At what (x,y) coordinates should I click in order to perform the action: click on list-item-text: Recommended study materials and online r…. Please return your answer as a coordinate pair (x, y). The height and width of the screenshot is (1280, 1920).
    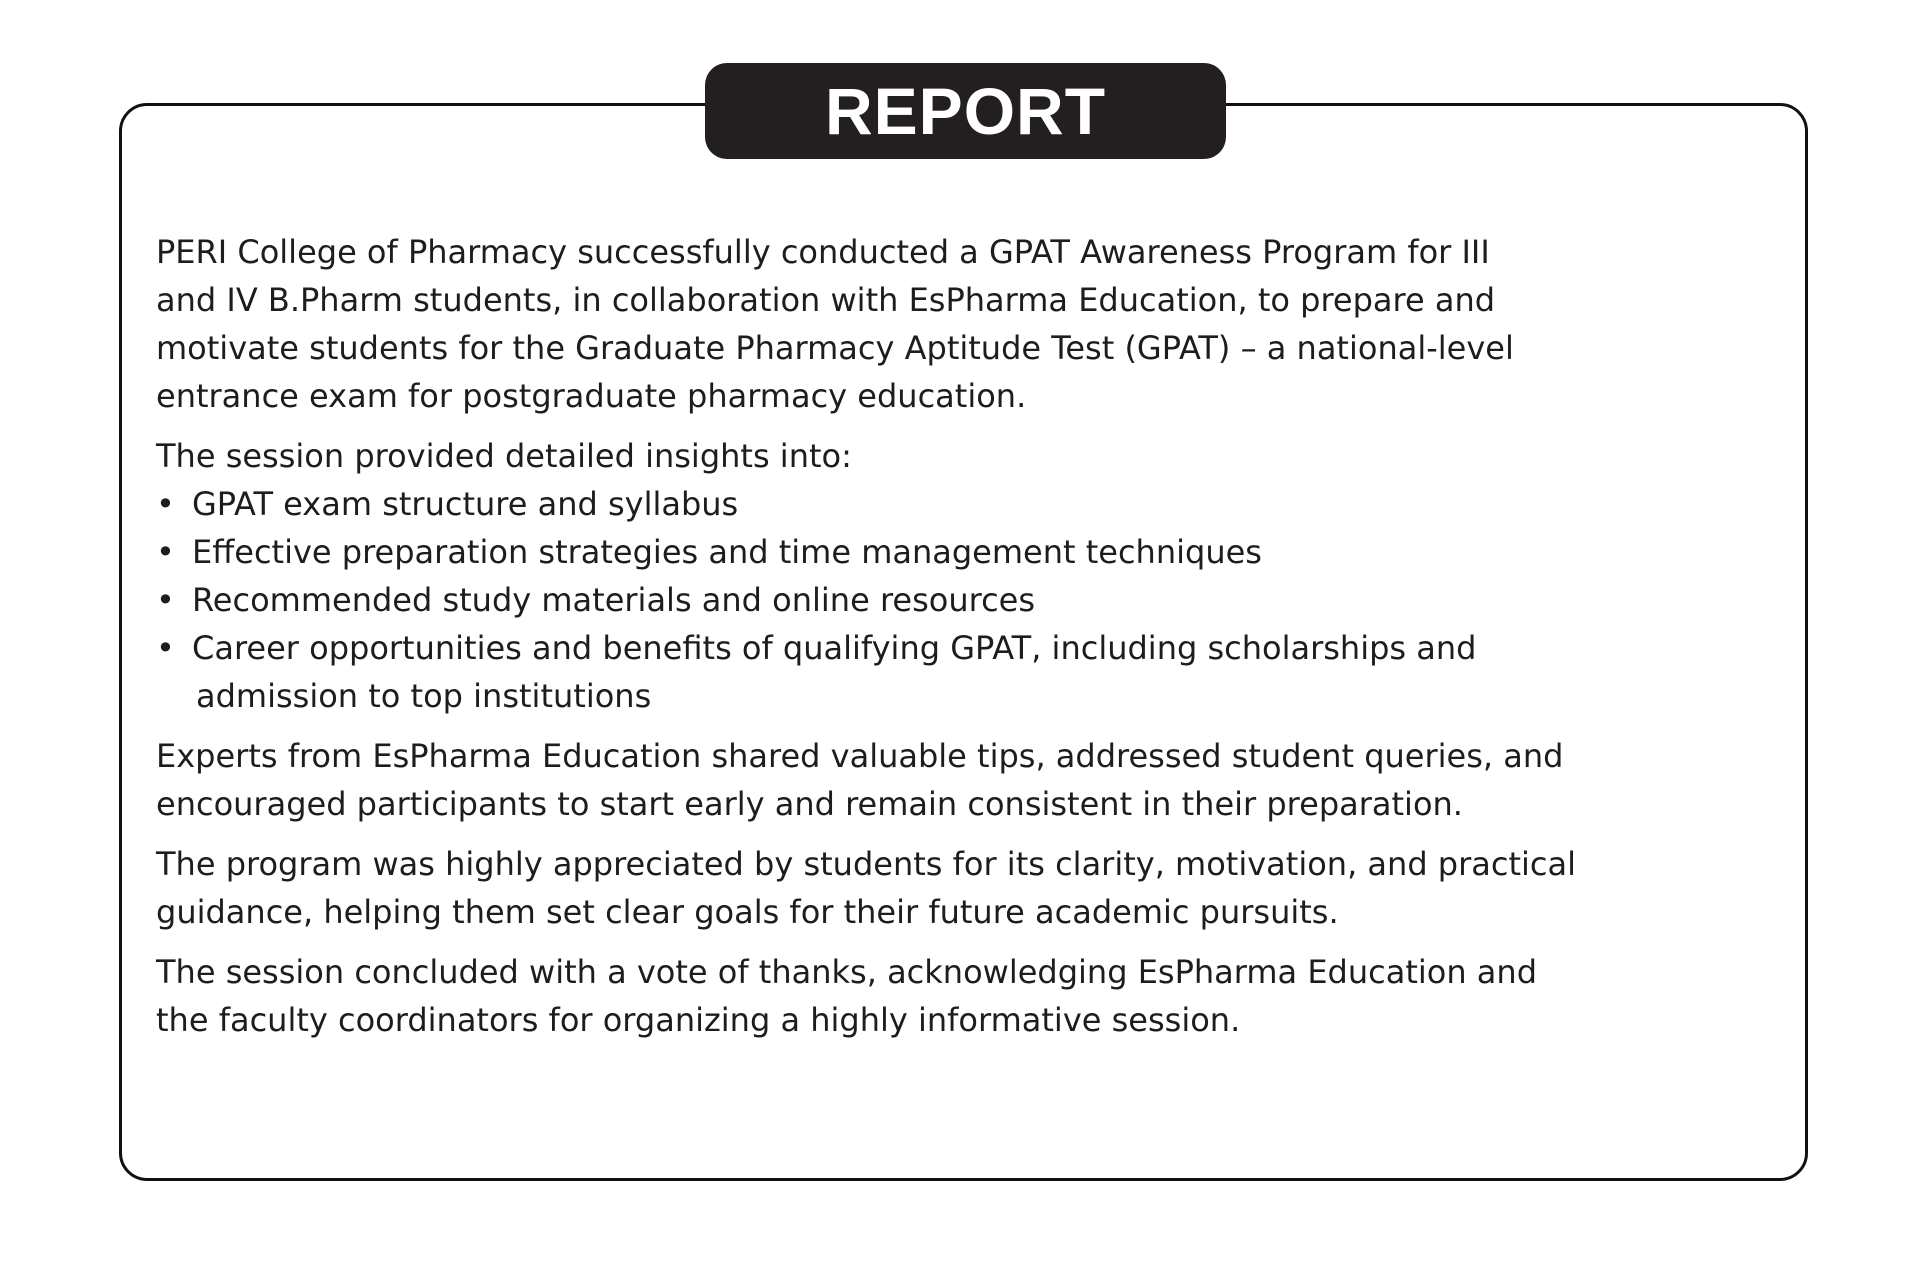
    Looking at the image, I should click on (614, 600).